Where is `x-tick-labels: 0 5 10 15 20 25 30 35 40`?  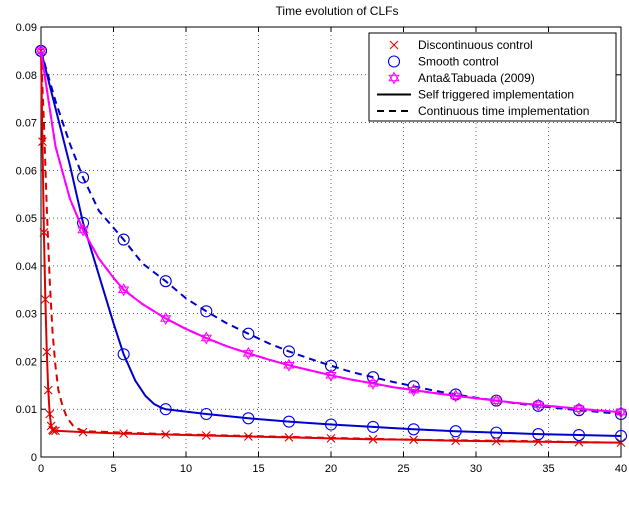 x-tick-labels: 0 5 10 15 20 25 30 35 40 is located at coordinates (332, 469).